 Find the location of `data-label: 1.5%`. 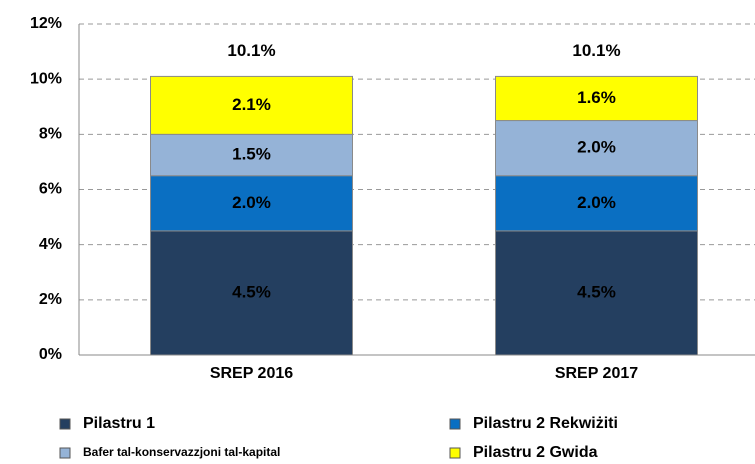

data-label: 1.5% is located at coordinates (251, 154).